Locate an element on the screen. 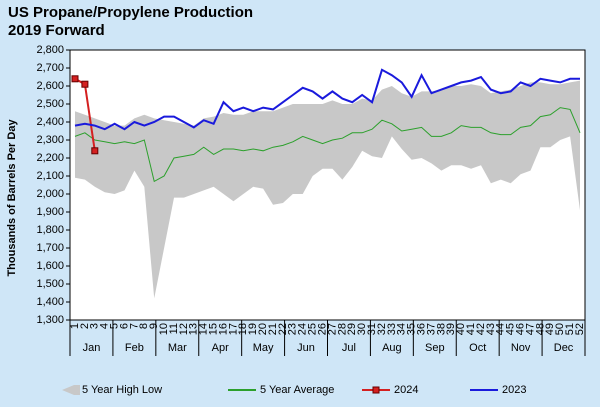  x-tick-label: 45 is located at coordinates (511, 329).